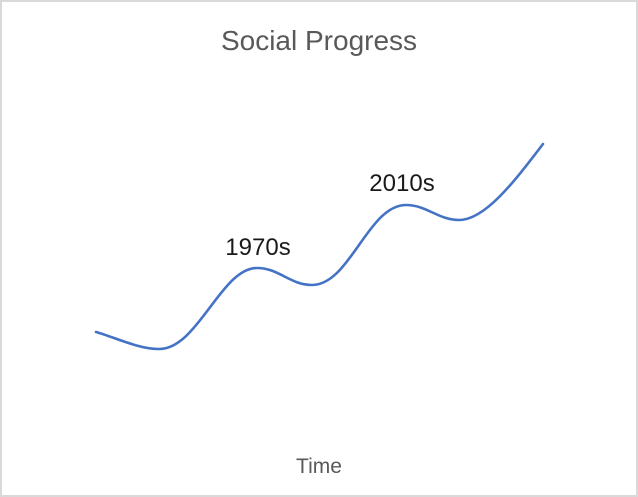  I want to click on x-axis-title: Time, so click(319, 466).